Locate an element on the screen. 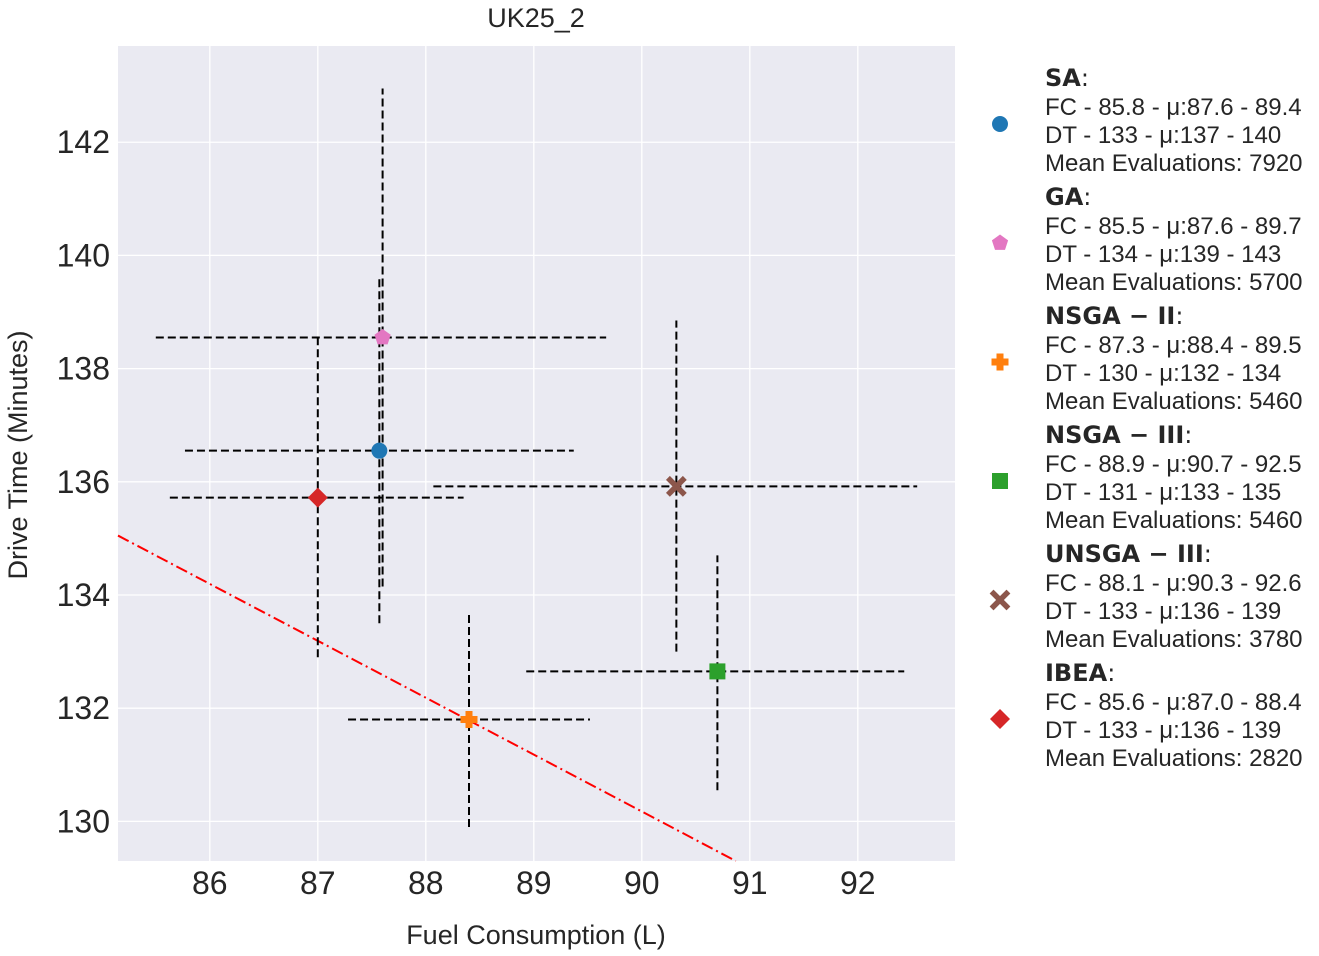 Image resolution: width=1319 pixels, height=956 pixels. legend-detail-line: DT - 131 - μ:133 - 135 is located at coordinates (1163, 492).